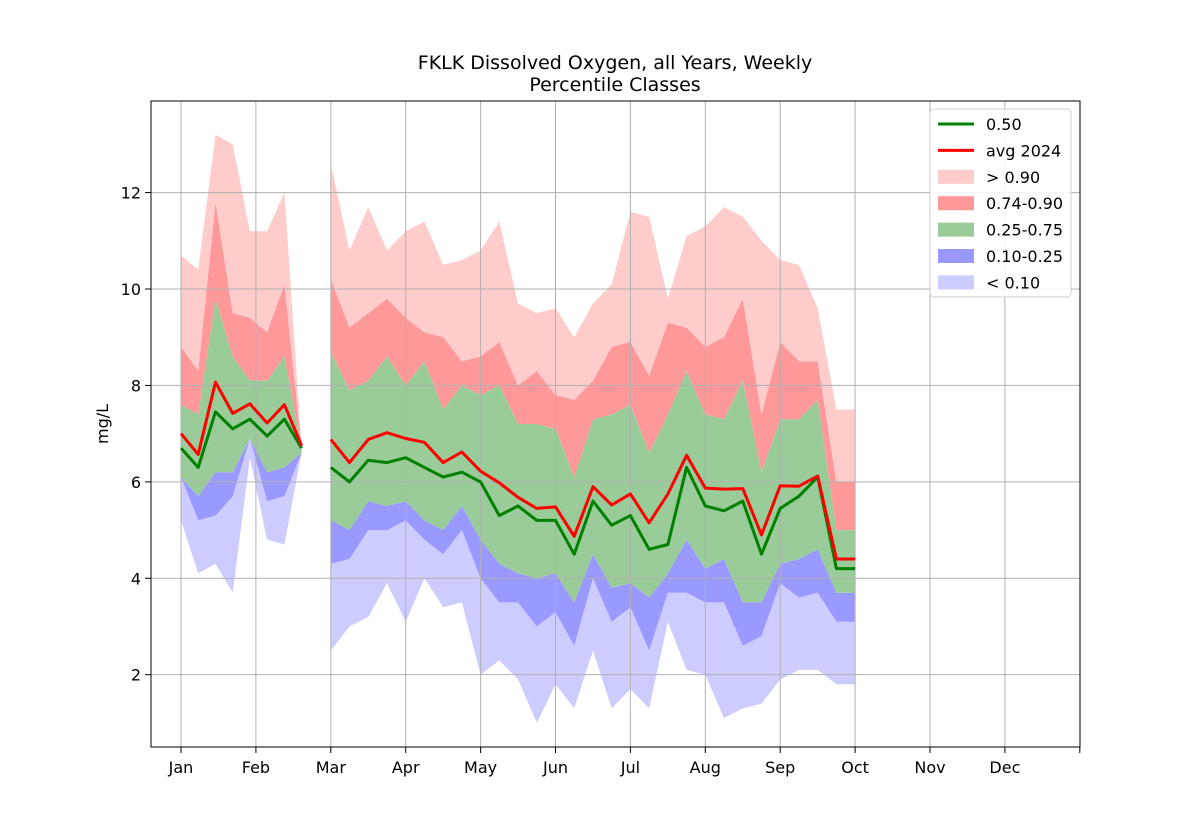 This screenshot has height=840, width=1200. Describe the element at coordinates (136, 482) in the screenshot. I see `y-tick-label: 6` at that location.